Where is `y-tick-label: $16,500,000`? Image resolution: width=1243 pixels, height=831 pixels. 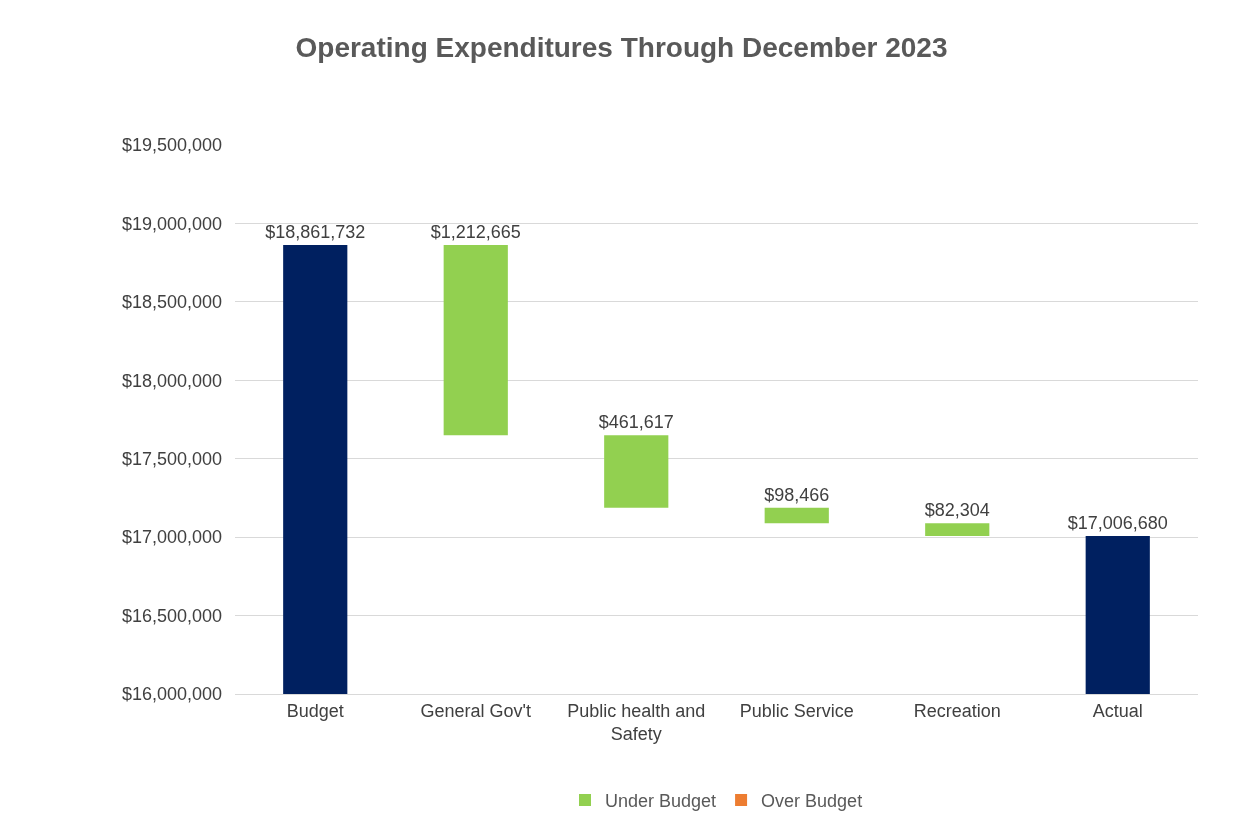
y-tick-label: $16,500,000 is located at coordinates (171, 615).